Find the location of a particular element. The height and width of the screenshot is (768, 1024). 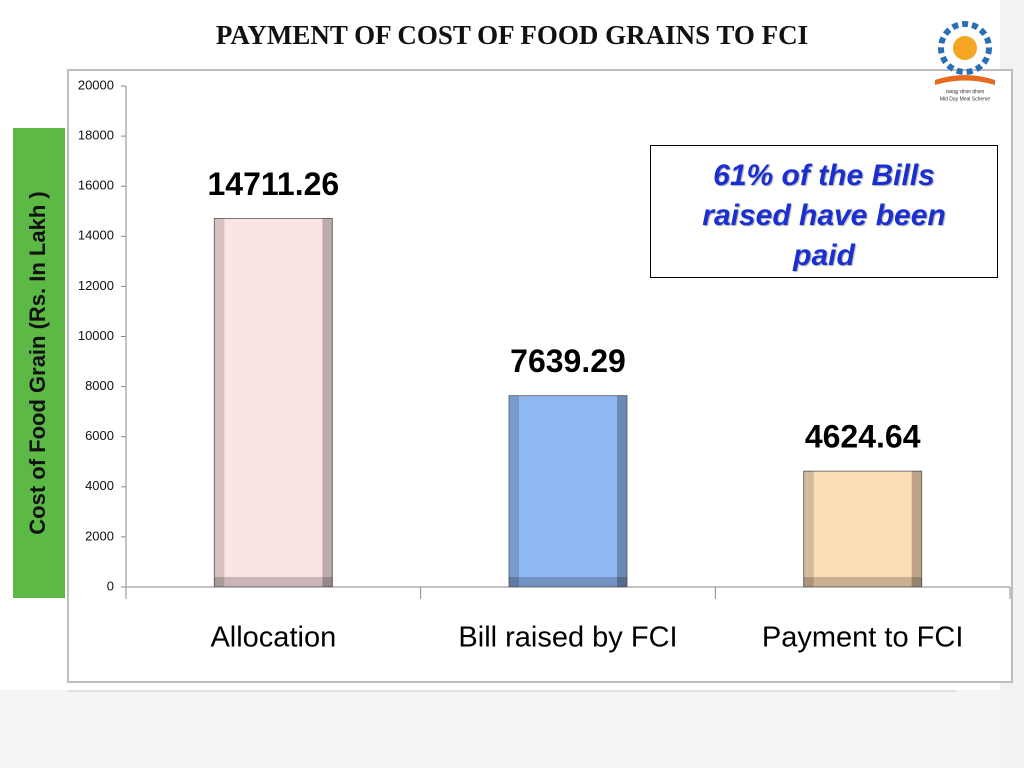

x-tick-label: Bill raised by FCI is located at coordinates (567, 638).